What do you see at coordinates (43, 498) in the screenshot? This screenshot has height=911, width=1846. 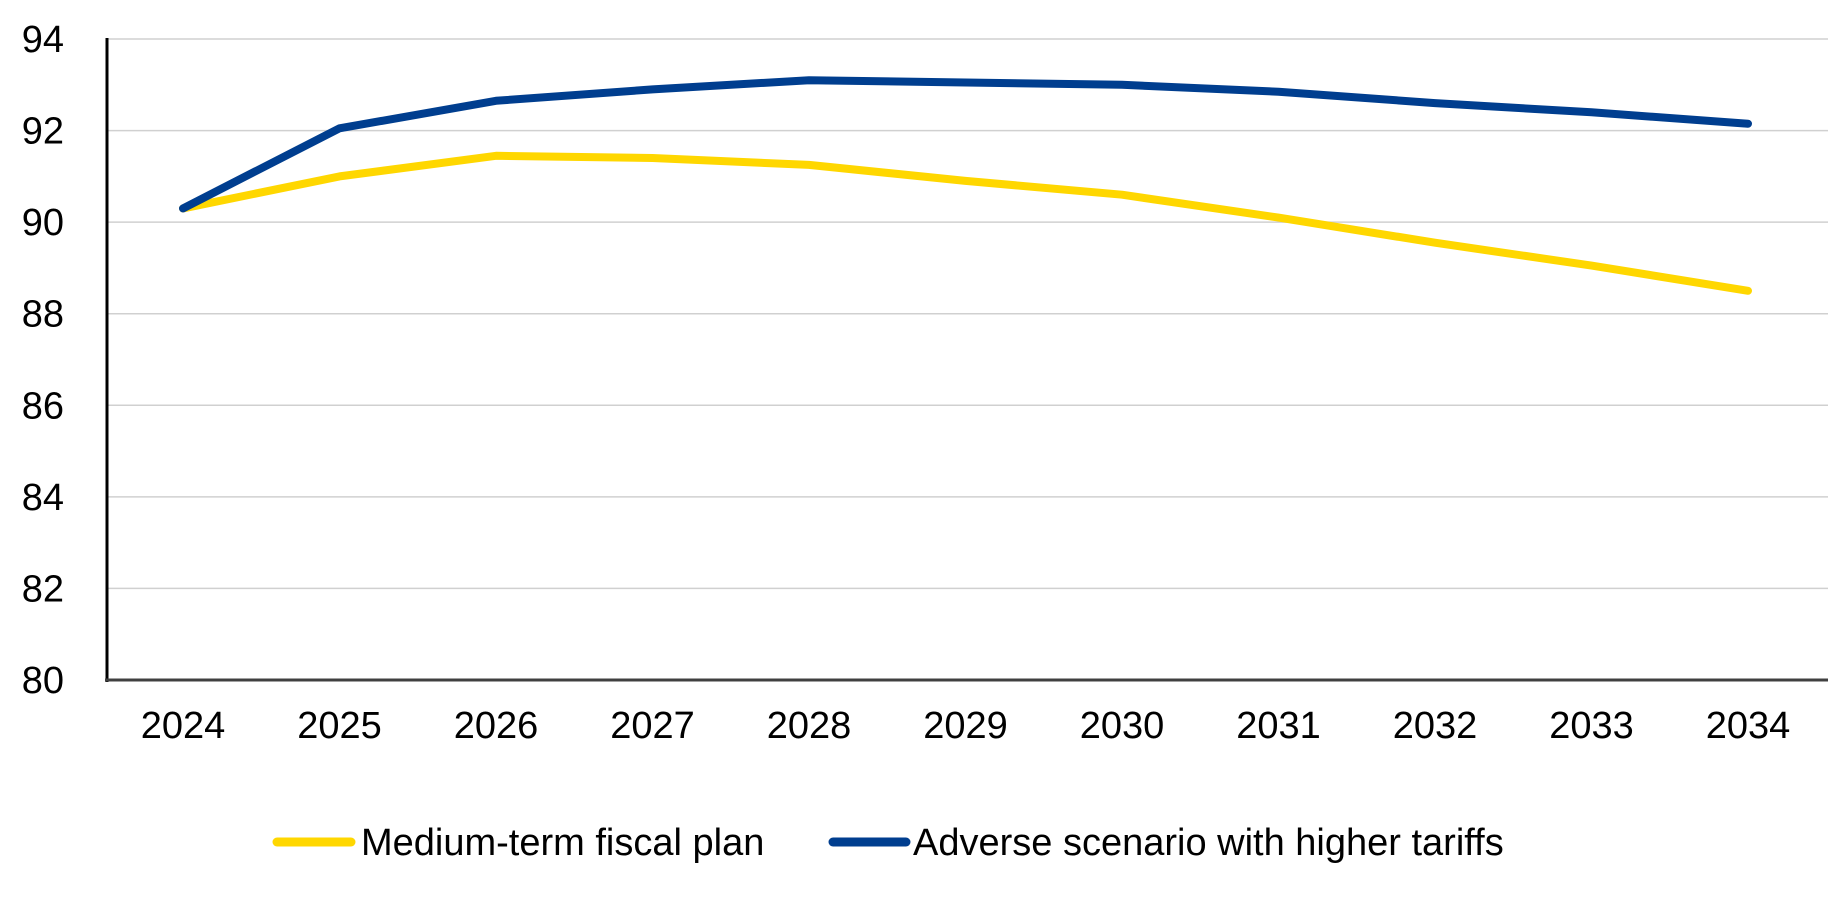 I see `y-tick-label: 84` at bounding box center [43, 498].